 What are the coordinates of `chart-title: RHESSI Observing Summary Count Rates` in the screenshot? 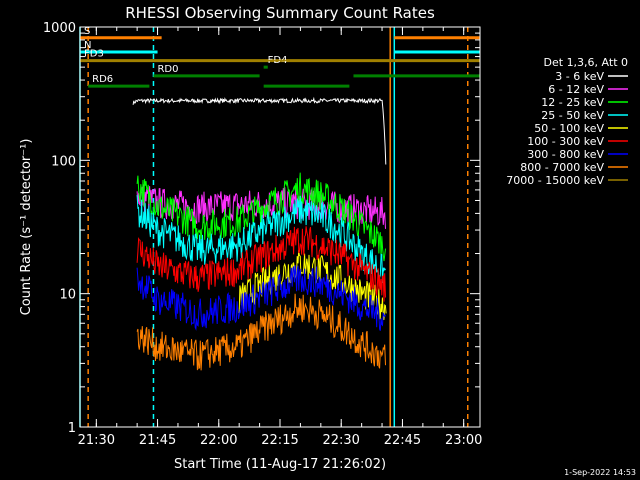 It's located at (280, 13).